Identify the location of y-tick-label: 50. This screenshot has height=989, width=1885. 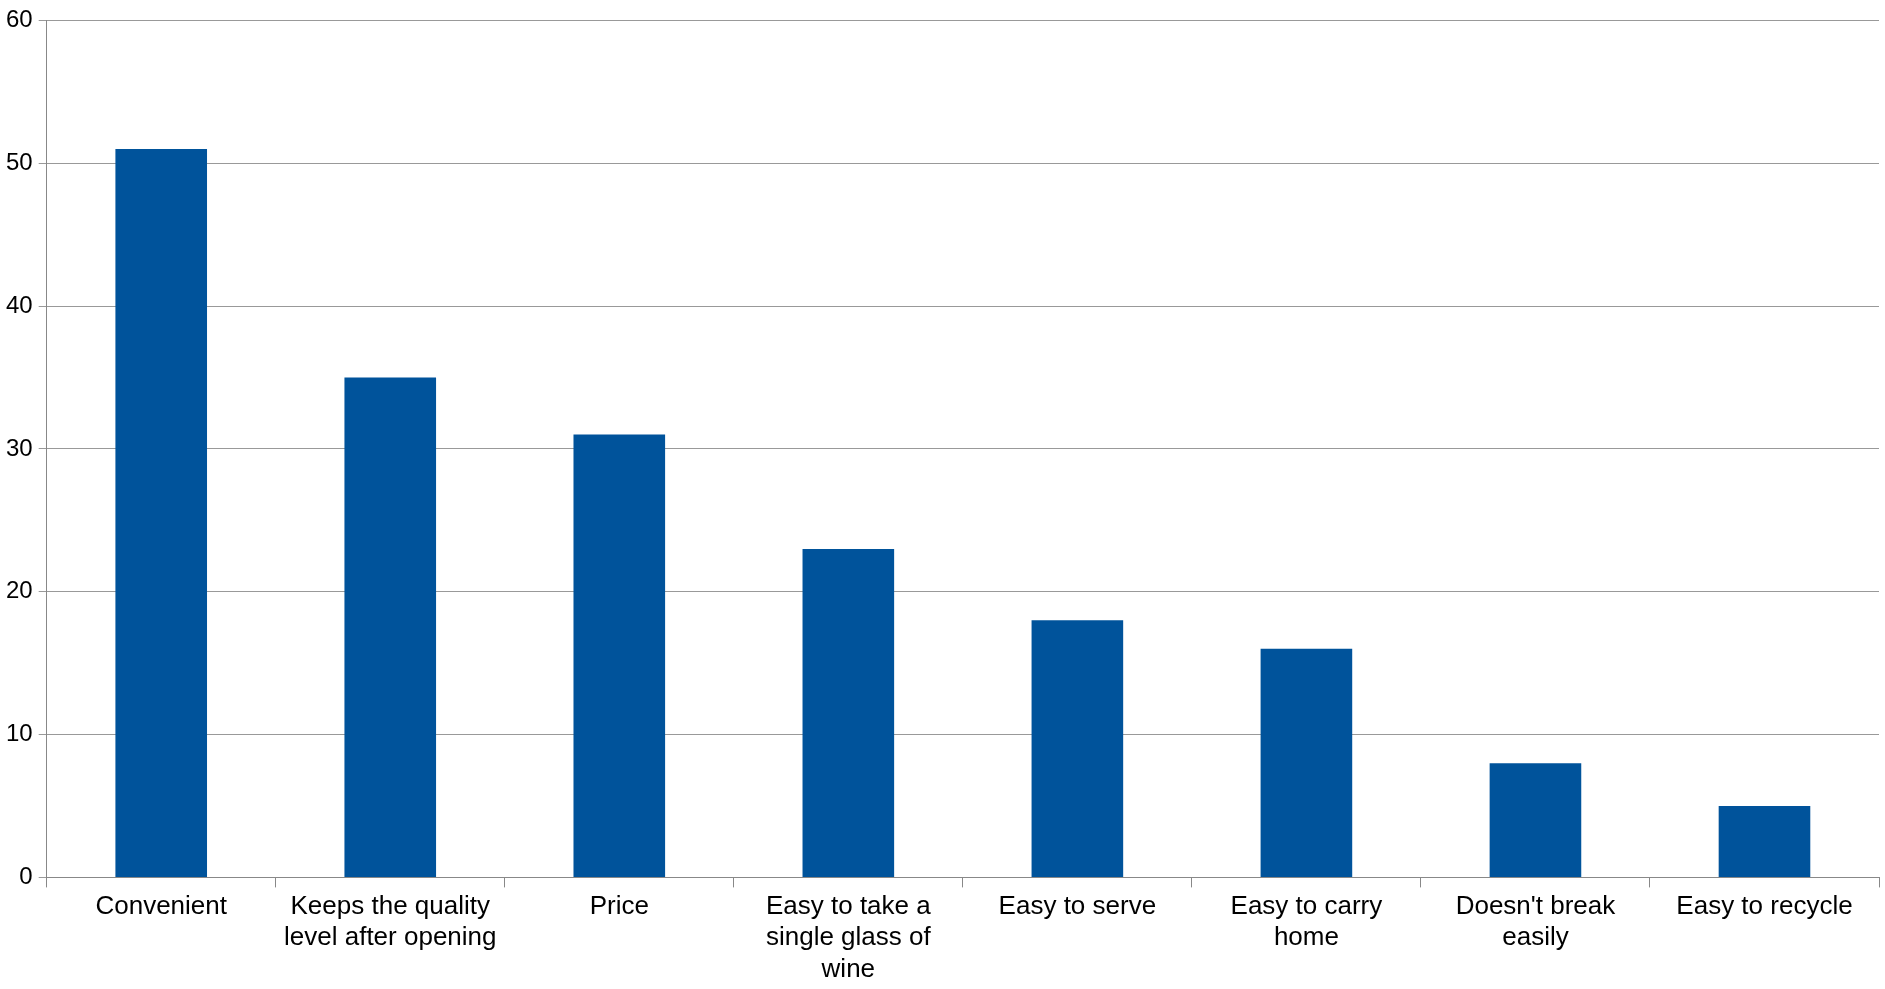
(19, 161).